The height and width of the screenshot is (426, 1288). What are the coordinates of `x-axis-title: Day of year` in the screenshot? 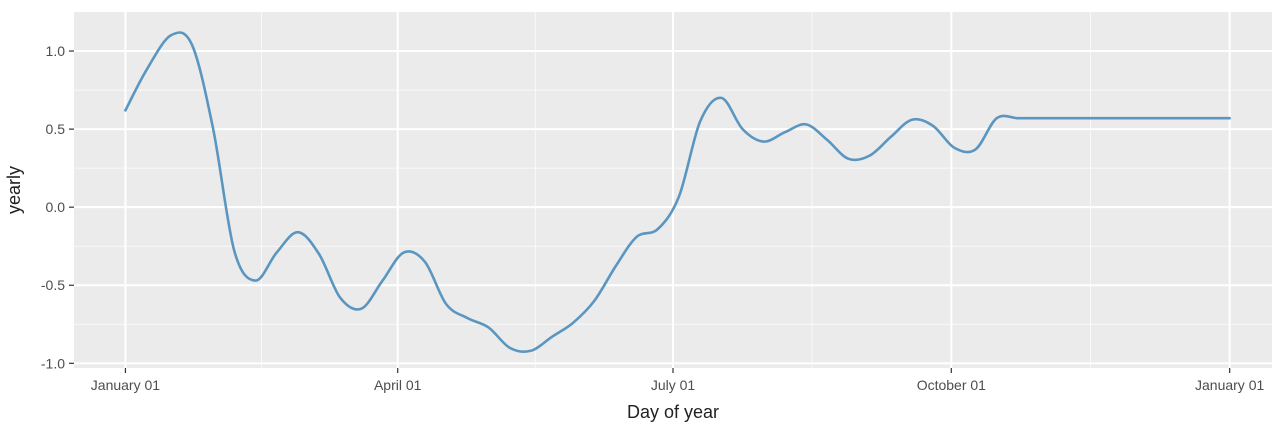 It's located at (673, 412).